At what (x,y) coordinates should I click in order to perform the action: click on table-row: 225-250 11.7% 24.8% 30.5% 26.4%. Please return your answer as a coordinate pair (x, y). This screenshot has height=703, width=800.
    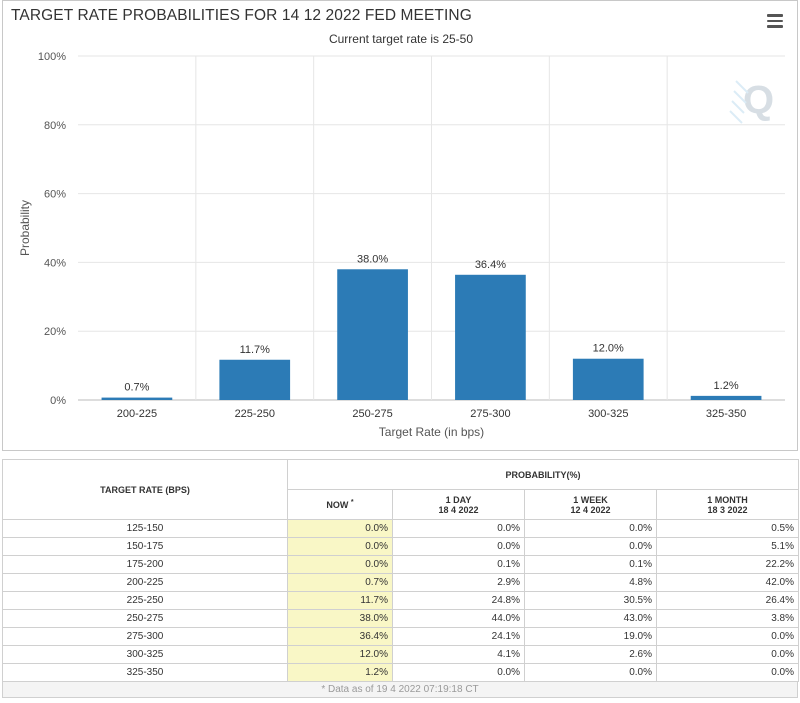
    Looking at the image, I should click on (400, 600).